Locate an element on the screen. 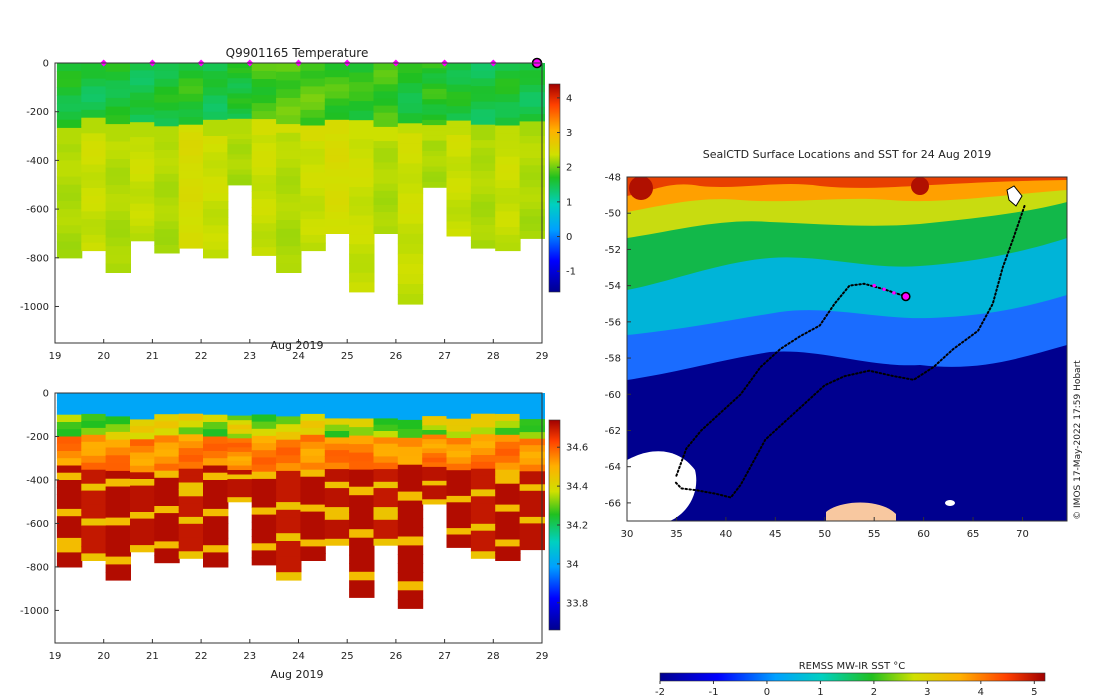 The image size is (1100, 700). map-y-axis: -48 -50 -52 -54 -56 -58 -60 -62 -64 -66 is located at coordinates (618, 341).